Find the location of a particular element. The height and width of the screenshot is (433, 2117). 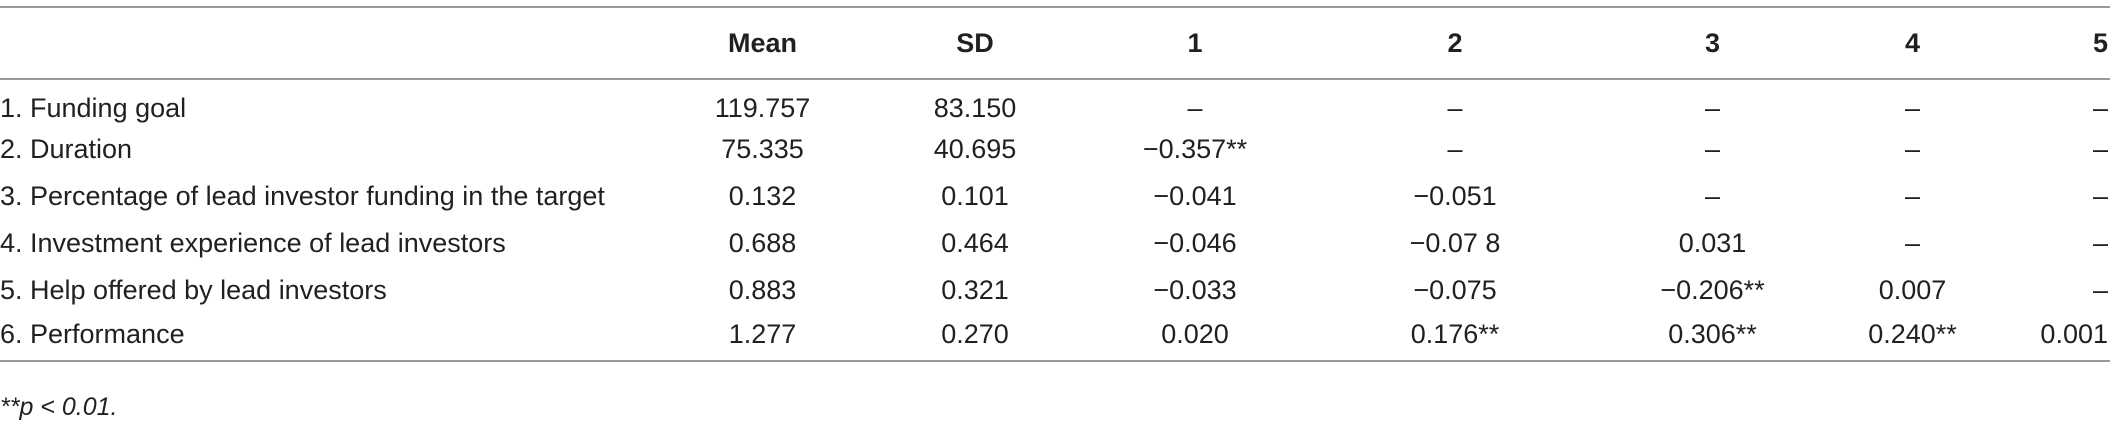

cell-4: 0.240** is located at coordinates (1912, 338).